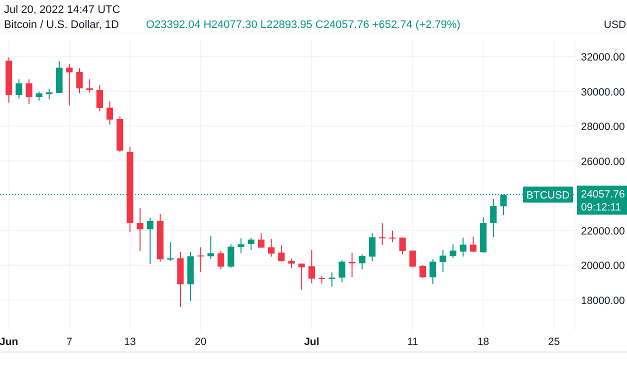 This screenshot has height=376, width=627. I want to click on x-tick-label: Jul, so click(312, 342).